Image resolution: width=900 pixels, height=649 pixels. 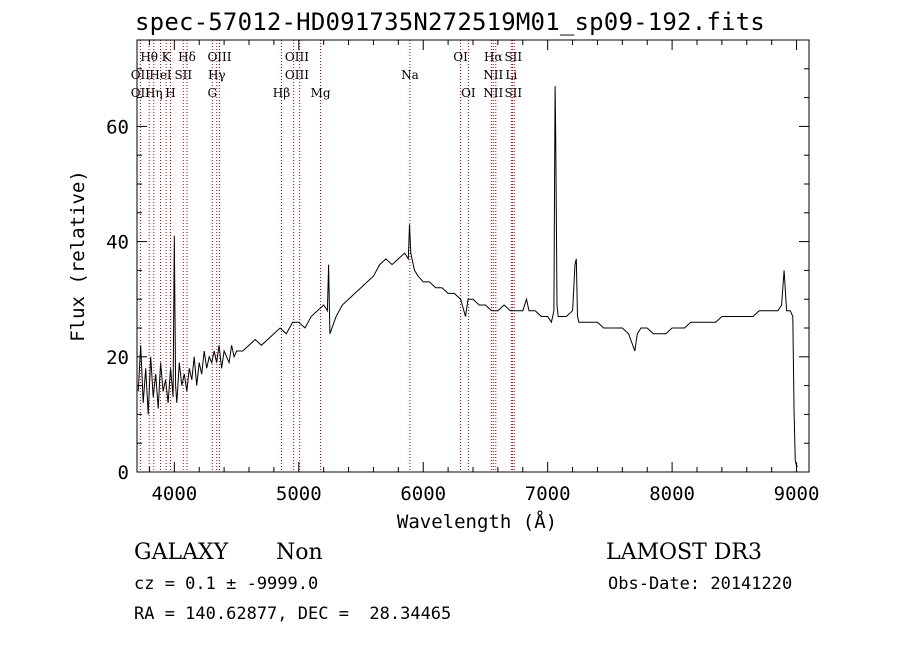 I want to click on spectral-line-label: Li, so click(x=511, y=75).